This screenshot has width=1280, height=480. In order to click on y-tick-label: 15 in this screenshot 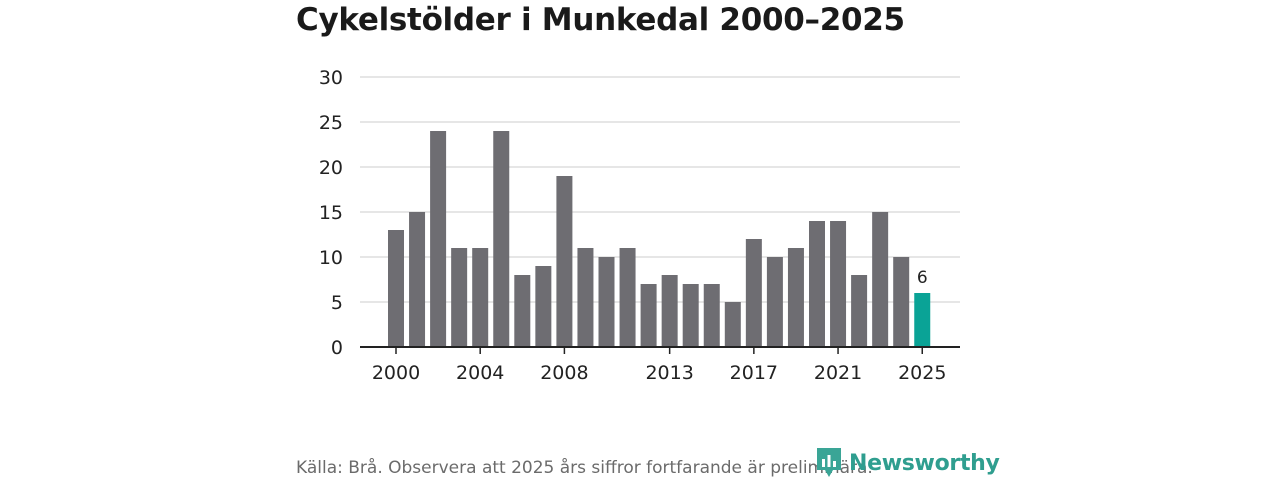, I will do `click(331, 213)`.